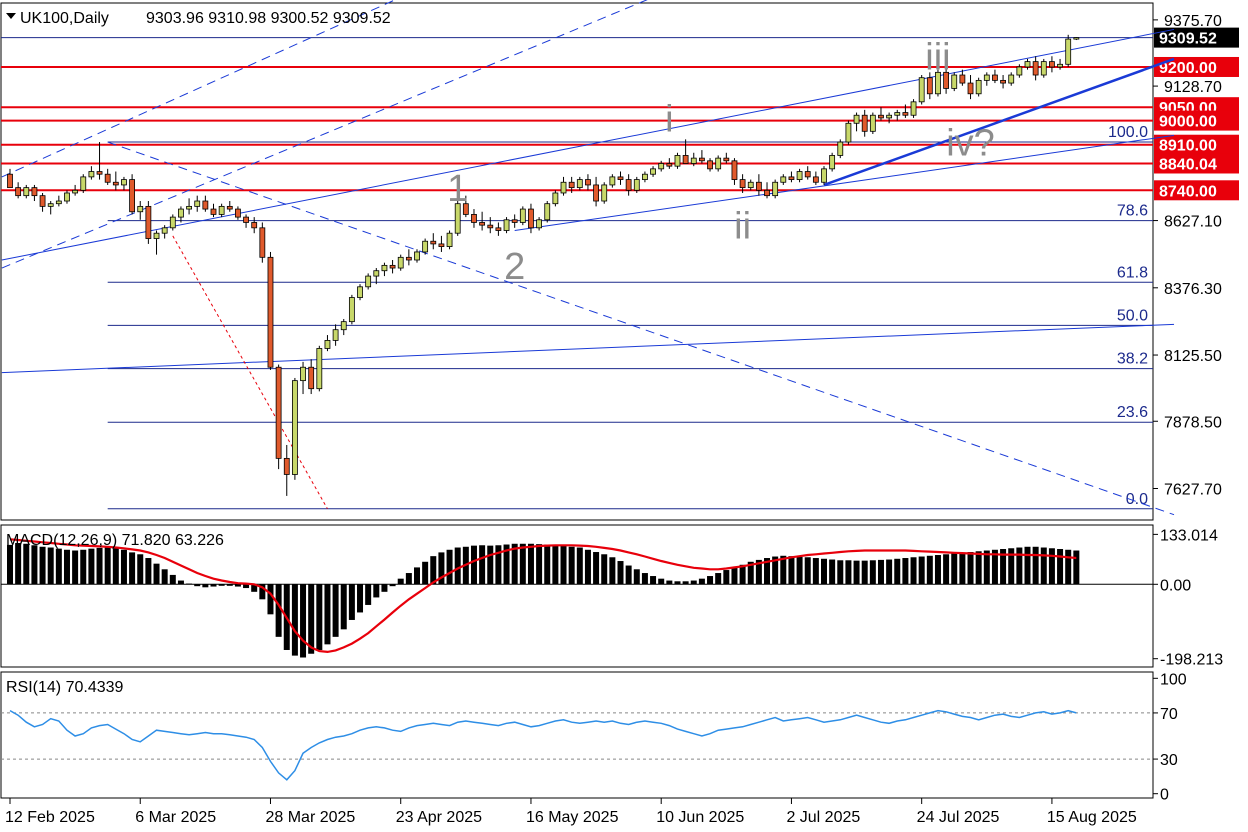 This screenshot has height=832, width=1248. What do you see at coordinates (1193, 356) in the screenshot?
I see `price-tick-label: 8125.50` at bounding box center [1193, 356].